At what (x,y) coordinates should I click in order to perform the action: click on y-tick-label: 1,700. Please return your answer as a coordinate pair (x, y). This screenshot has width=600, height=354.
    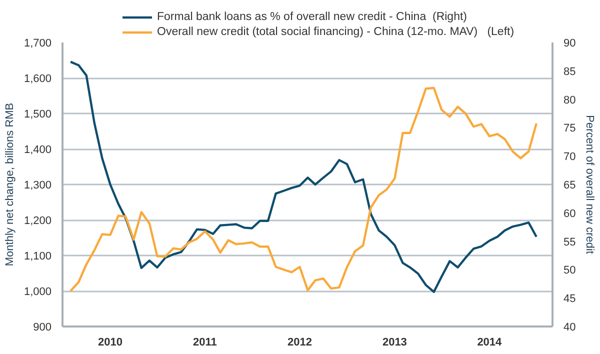
    Looking at the image, I should click on (38, 44).